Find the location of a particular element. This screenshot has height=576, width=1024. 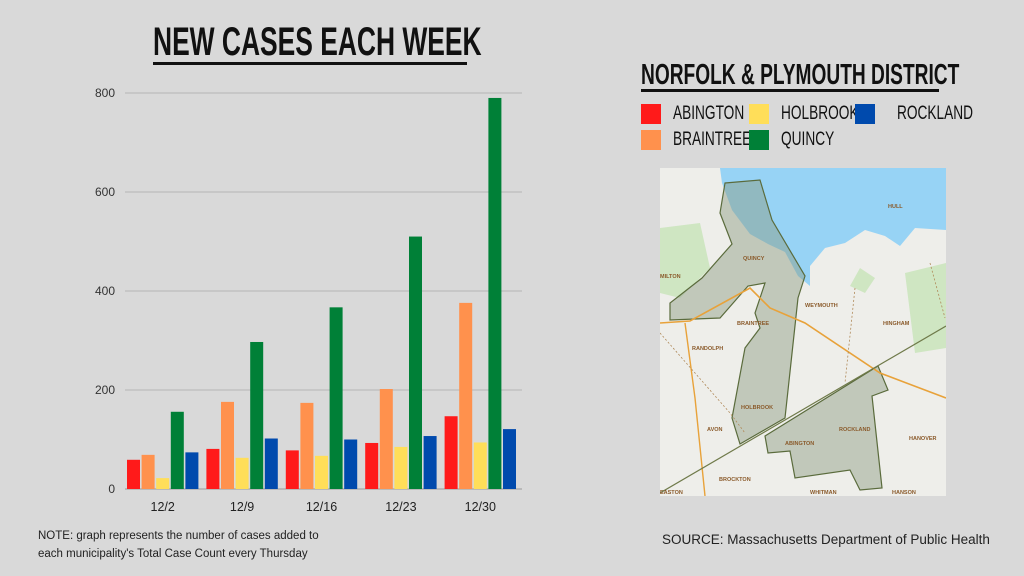

y-tick-label: 0 is located at coordinates (111, 489).